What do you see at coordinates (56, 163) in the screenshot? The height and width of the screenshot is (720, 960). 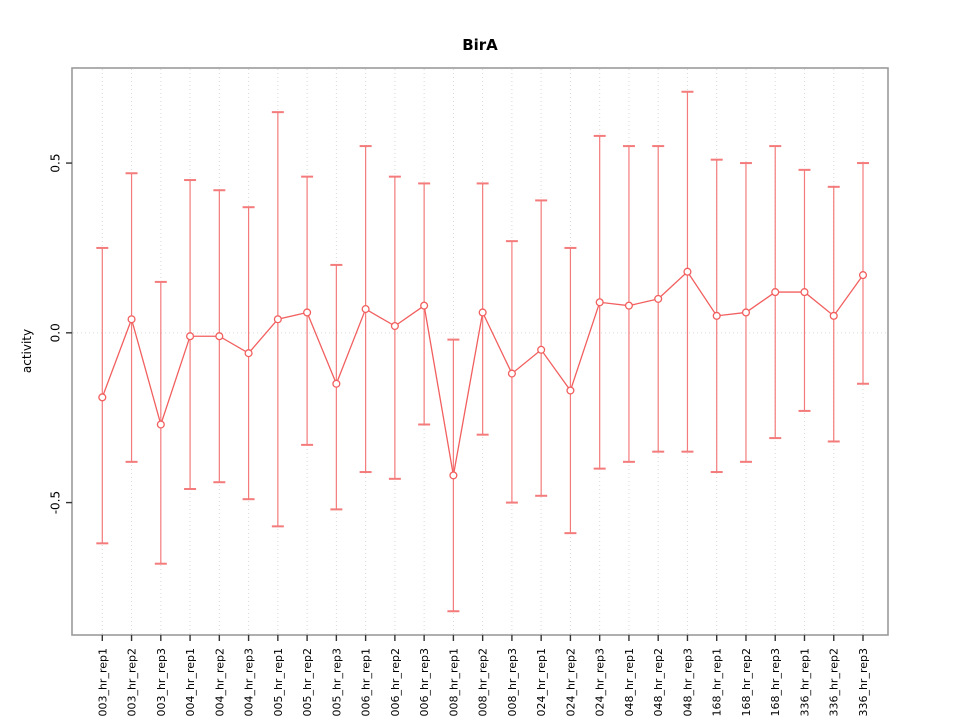 I see `y-tick-label: 0.5` at bounding box center [56, 163].